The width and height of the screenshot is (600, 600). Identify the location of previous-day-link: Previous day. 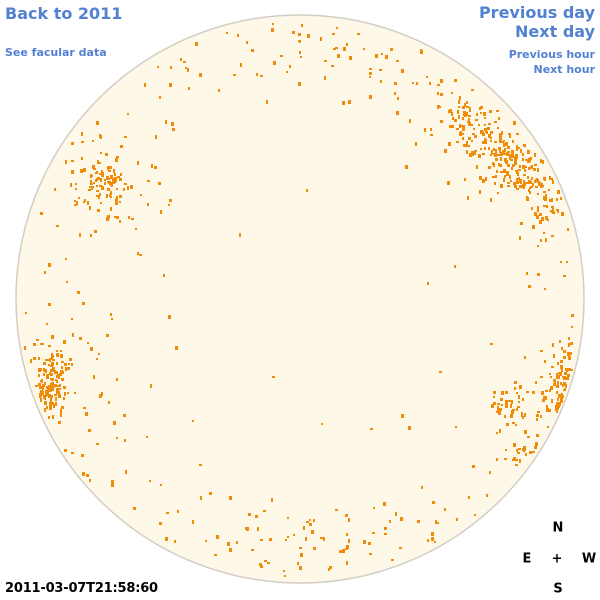
(536, 12).